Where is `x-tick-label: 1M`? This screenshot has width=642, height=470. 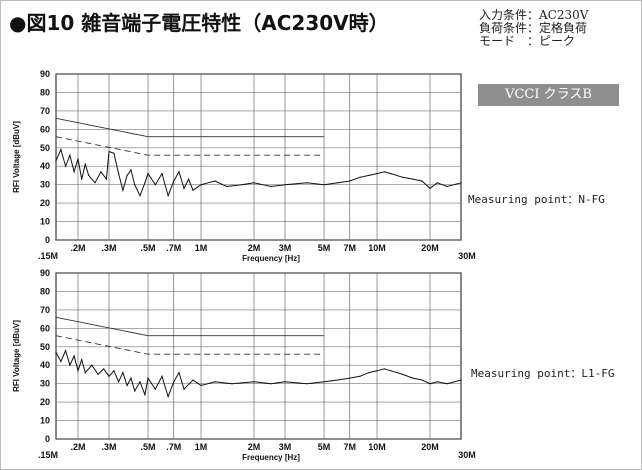
x-tick-label: 1M is located at coordinates (201, 447).